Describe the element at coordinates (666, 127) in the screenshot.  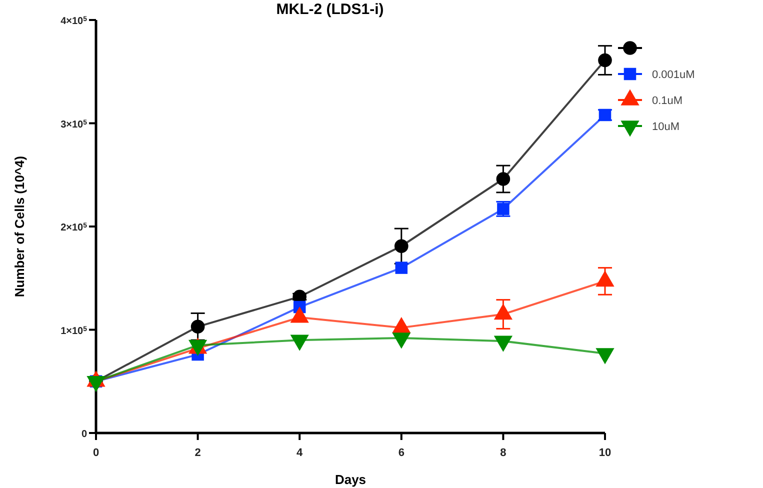
I see `legend-label: 10uM` at that location.